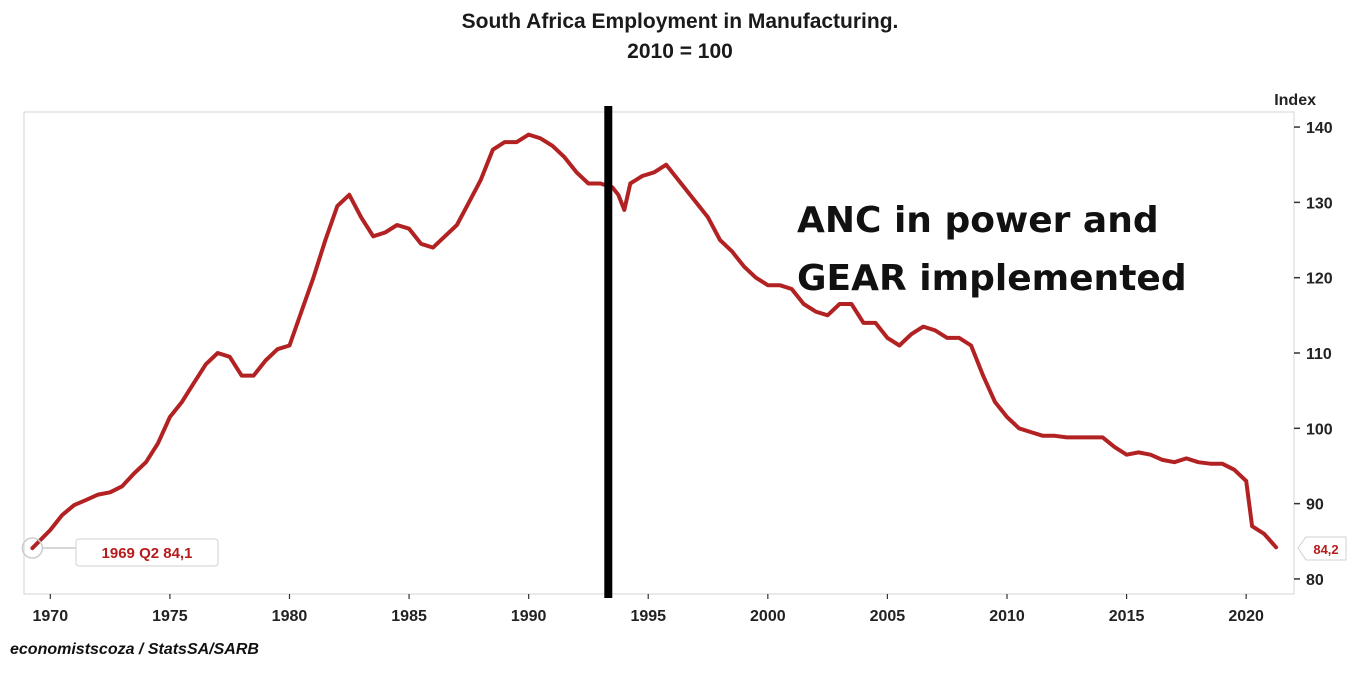 The image size is (1360, 674). I want to click on x-tick-label: 1975, so click(170, 616).